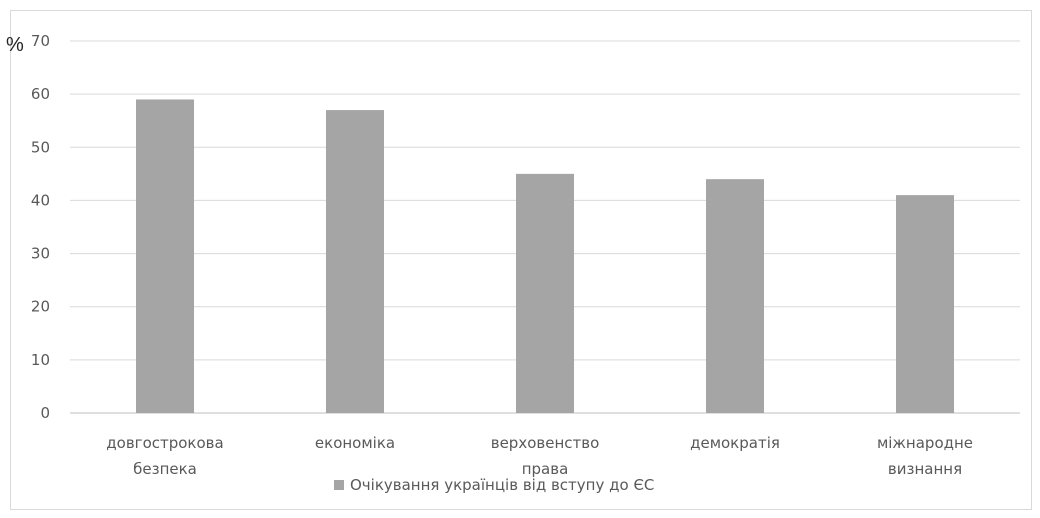 This screenshot has width=1040, height=518. I want to click on y-tick-label: 30, so click(40, 254).